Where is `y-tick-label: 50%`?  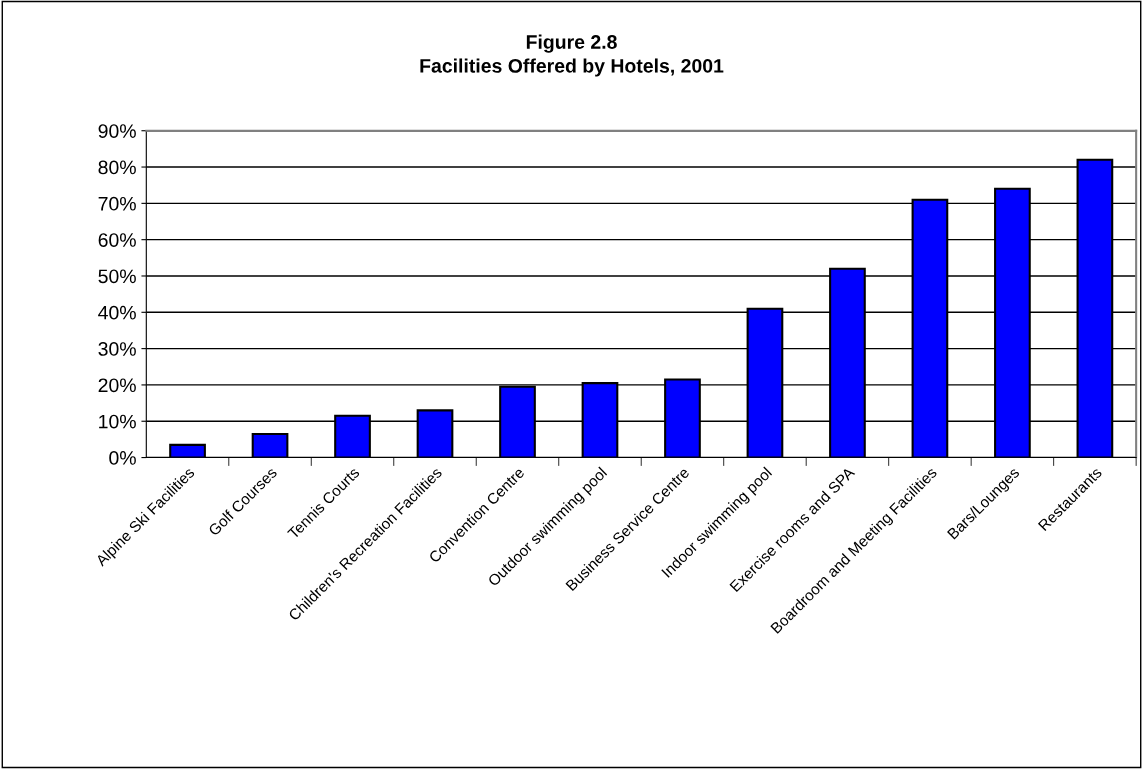
y-tick-label: 50% is located at coordinates (117, 276).